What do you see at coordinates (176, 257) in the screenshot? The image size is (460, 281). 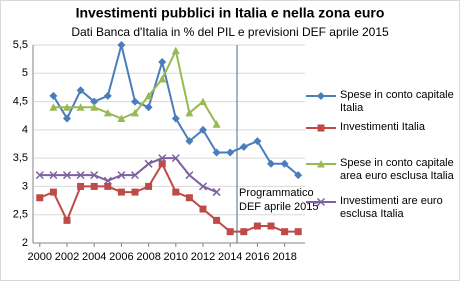 I see `x-tick-label: 2010` at bounding box center [176, 257].